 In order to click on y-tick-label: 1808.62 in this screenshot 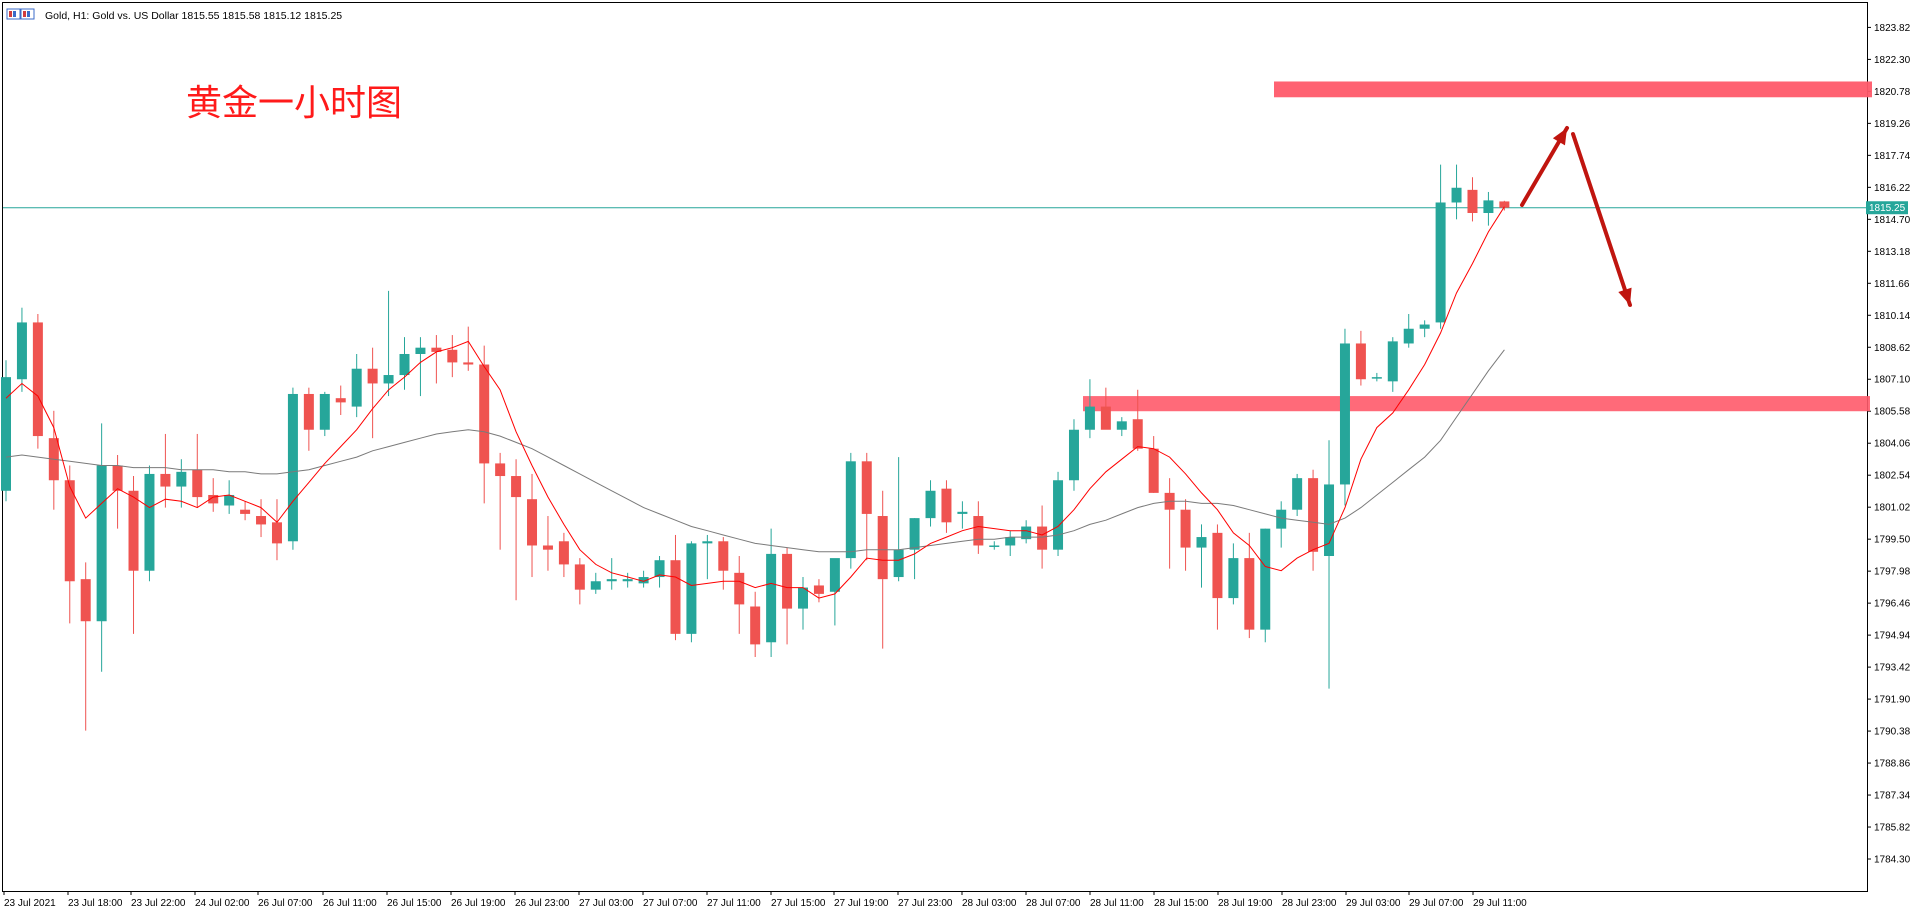, I will do `click(1892, 348)`.